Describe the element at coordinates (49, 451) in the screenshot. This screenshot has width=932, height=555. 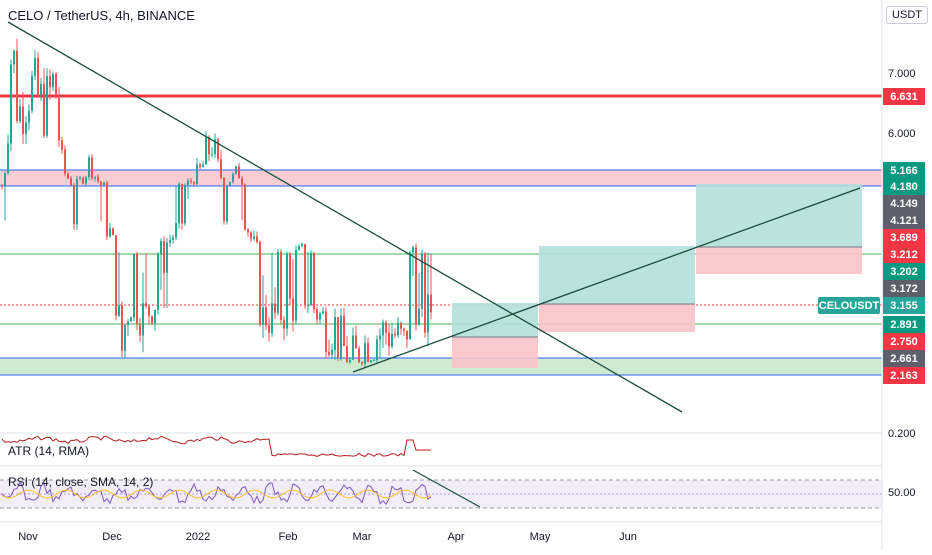
I see `atr-indicator-label: ATR (14, RMA)` at that location.